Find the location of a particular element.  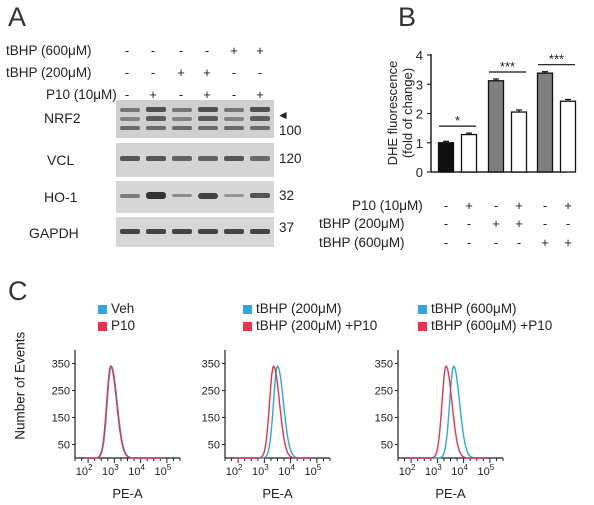

y-tick-label: 0 is located at coordinates (419, 172).